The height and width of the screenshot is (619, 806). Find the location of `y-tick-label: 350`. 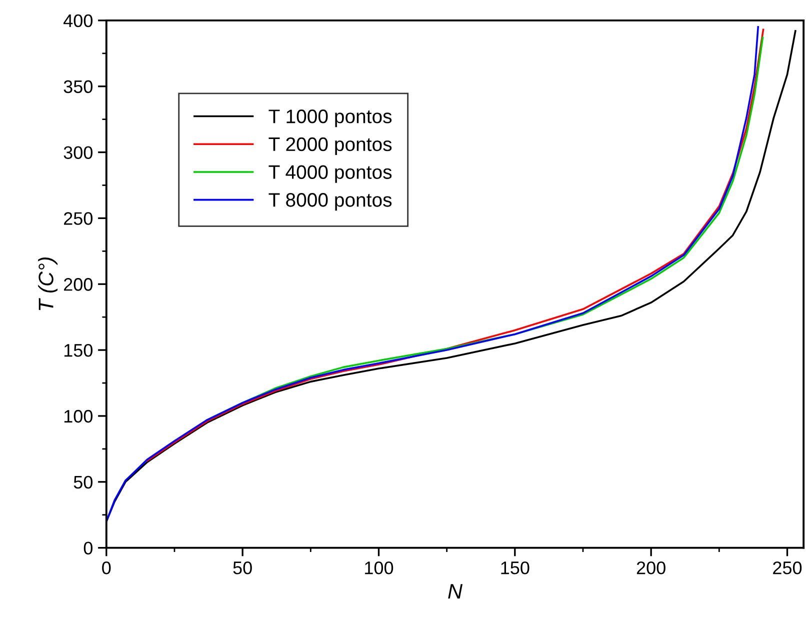

y-tick-label: 350 is located at coordinates (78, 87).